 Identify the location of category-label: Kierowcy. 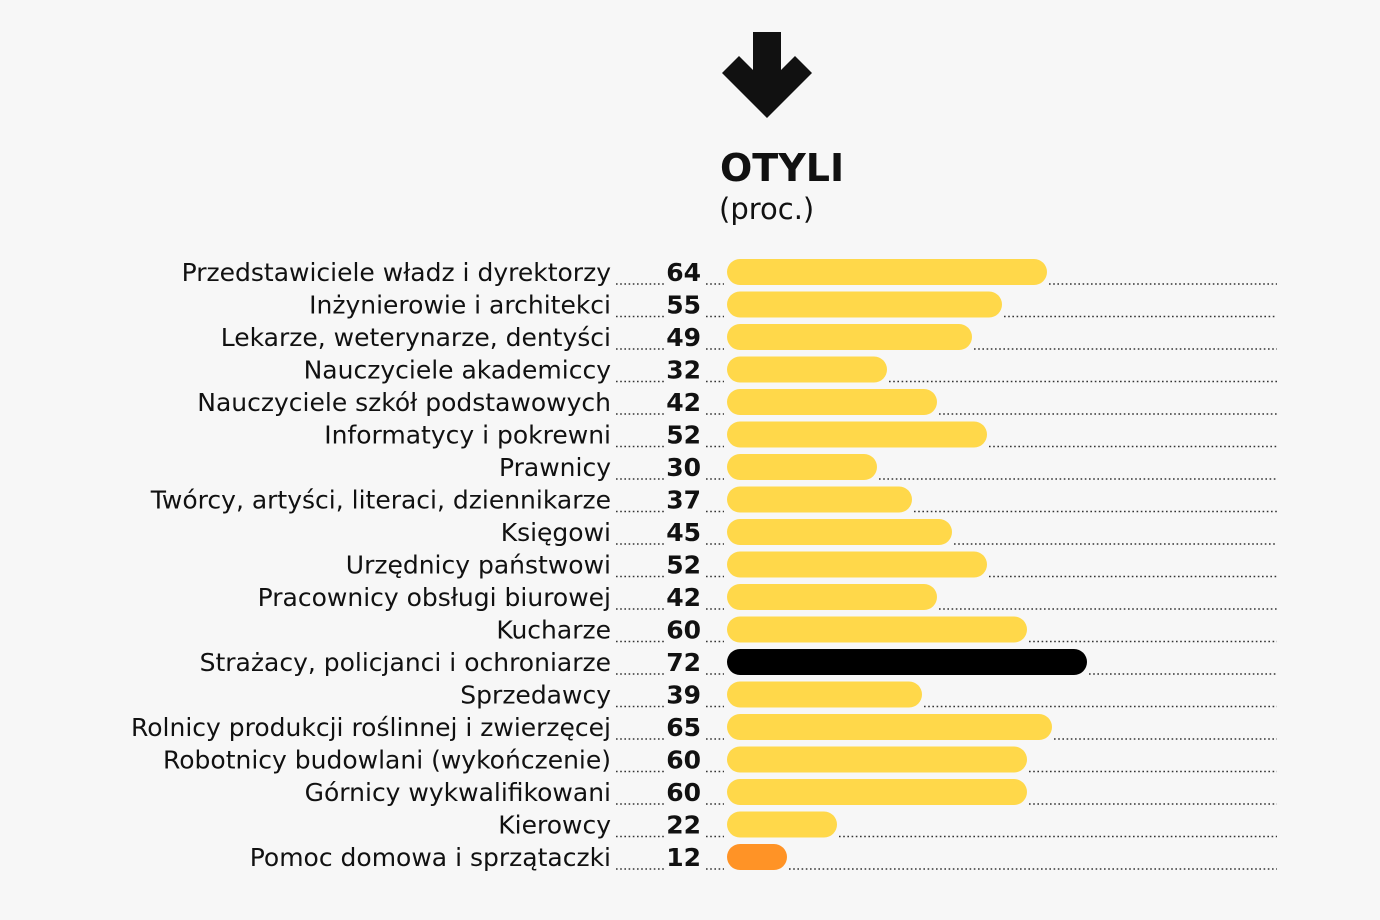
(554, 825).